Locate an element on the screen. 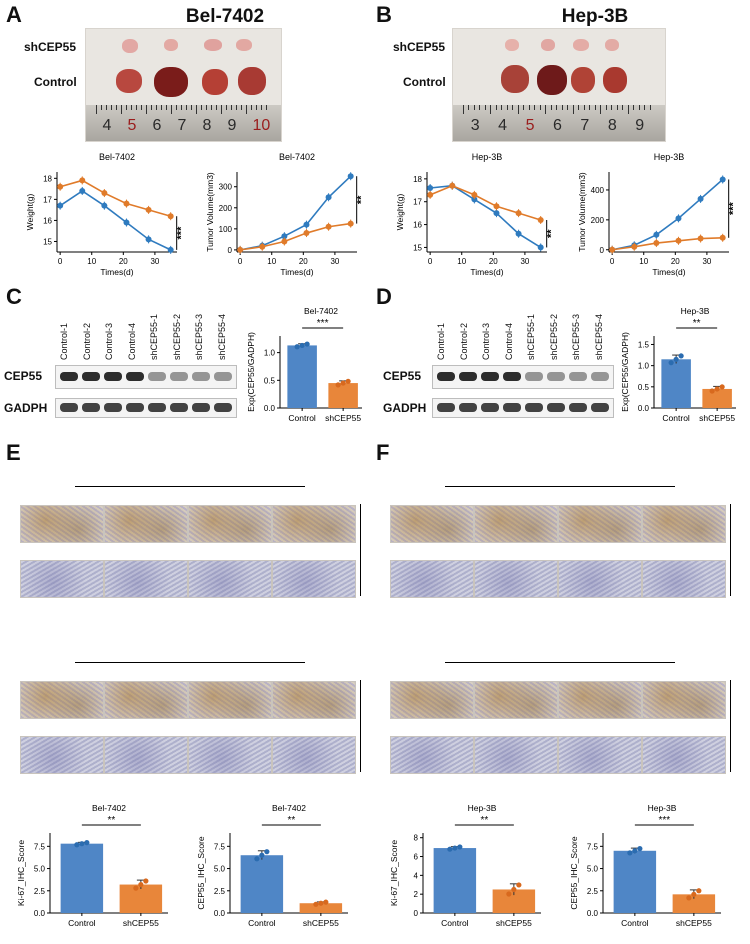 The width and height of the screenshot is (750, 944). y-axis-label: Tumor Volume(mm3) is located at coordinates (582, 212).